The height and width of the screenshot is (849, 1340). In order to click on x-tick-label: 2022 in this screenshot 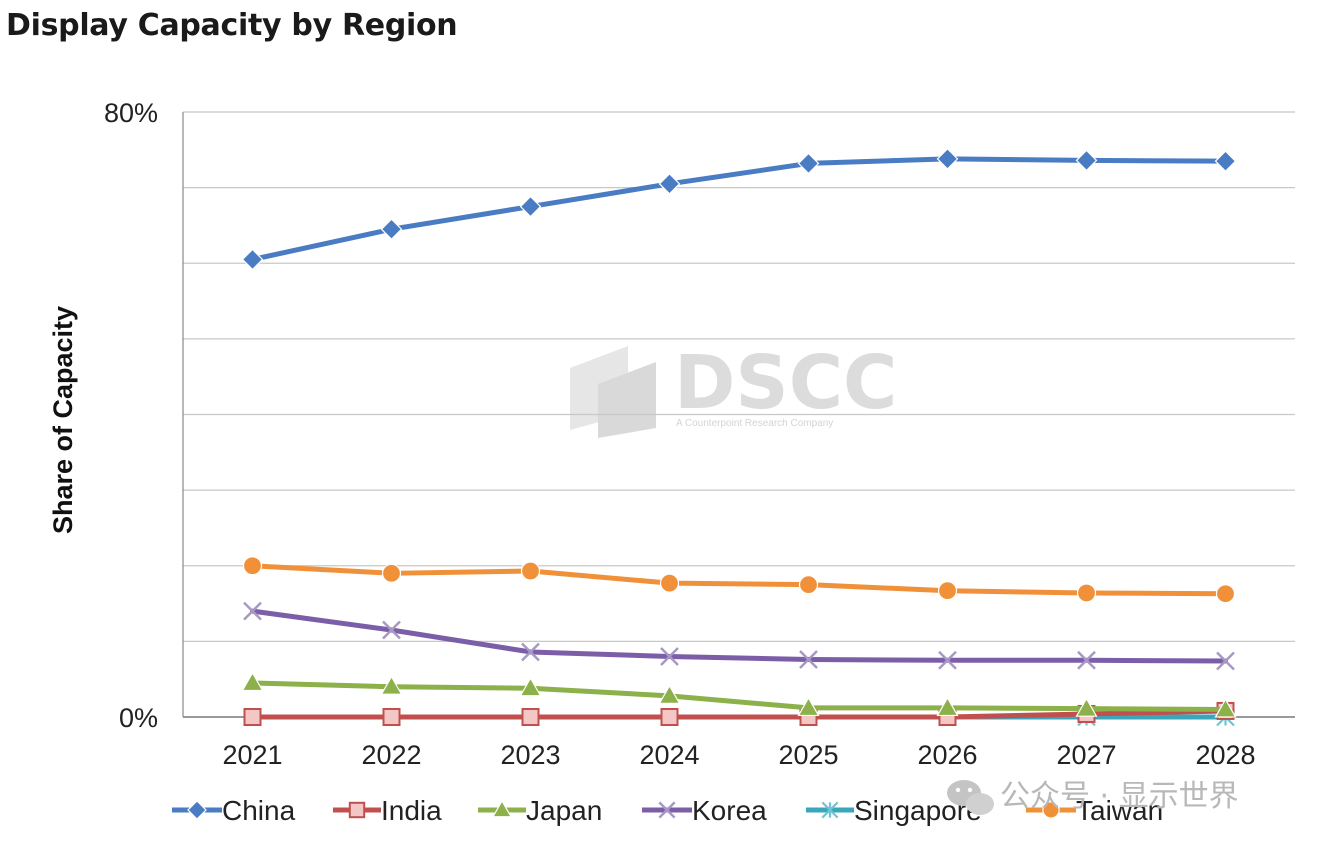, I will do `click(391, 755)`.